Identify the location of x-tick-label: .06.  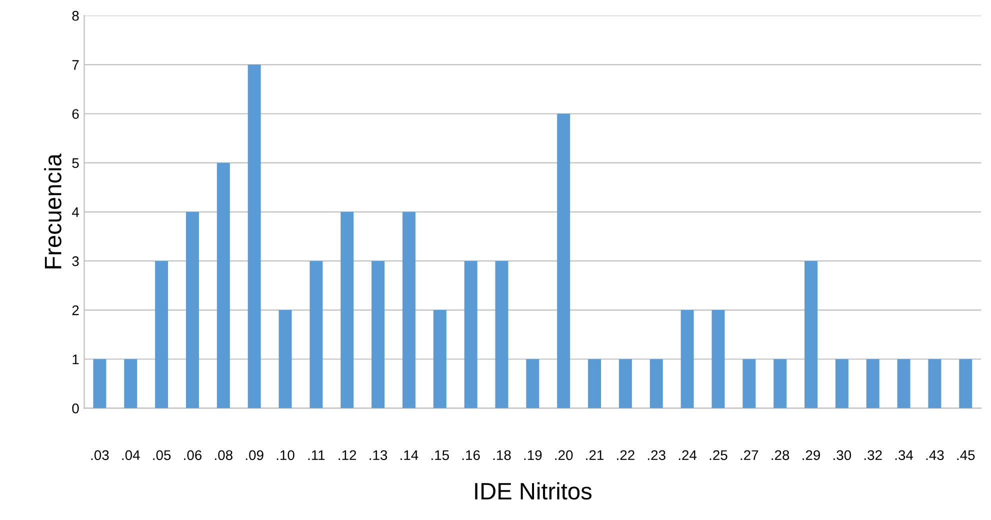
(193, 455).